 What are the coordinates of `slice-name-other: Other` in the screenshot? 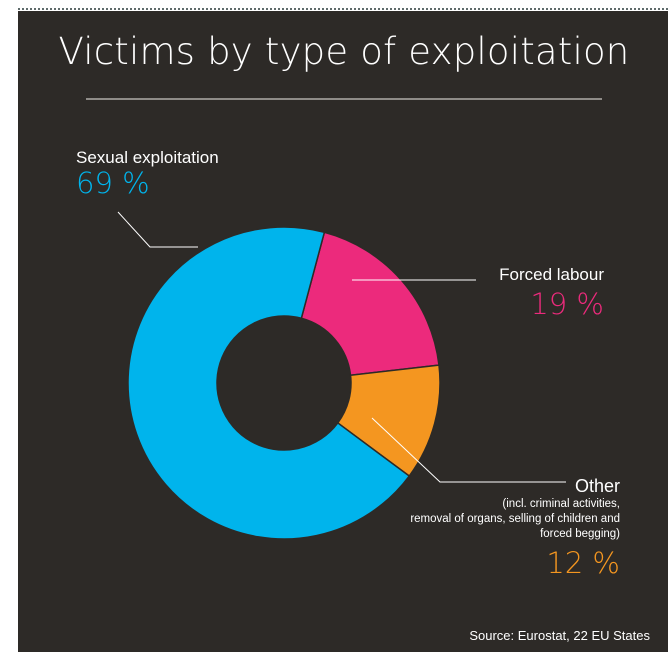 It's located at (597, 486).